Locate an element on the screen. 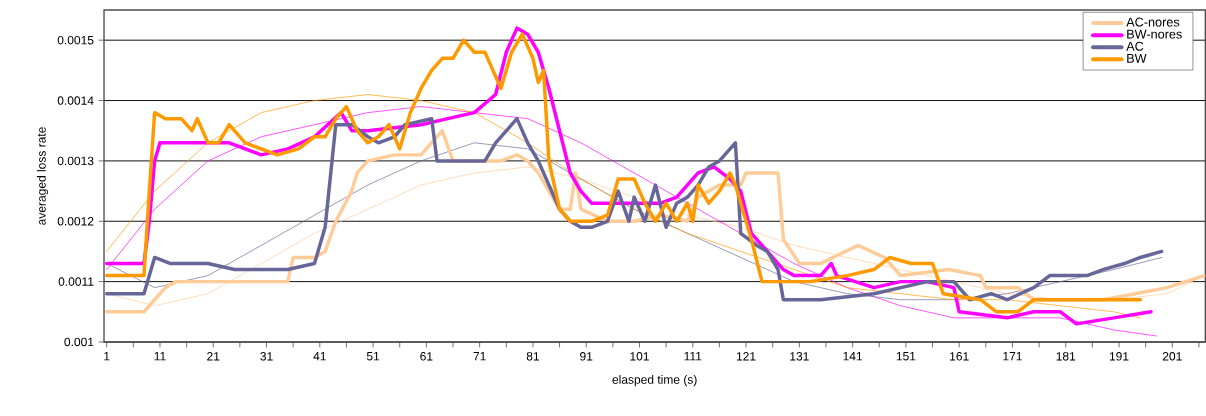 The height and width of the screenshot is (416, 1206). x-tick-label: 1 is located at coordinates (107, 356).